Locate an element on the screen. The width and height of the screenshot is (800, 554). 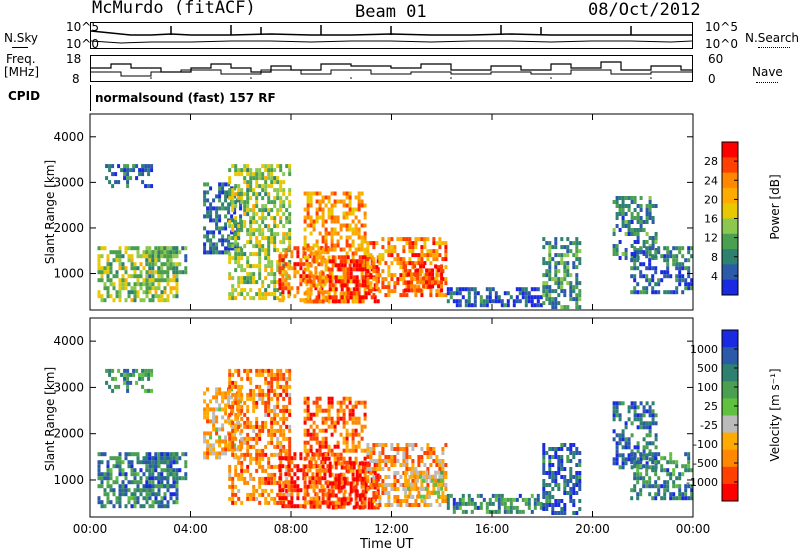
nsky-panel is located at coordinates (391, 35).